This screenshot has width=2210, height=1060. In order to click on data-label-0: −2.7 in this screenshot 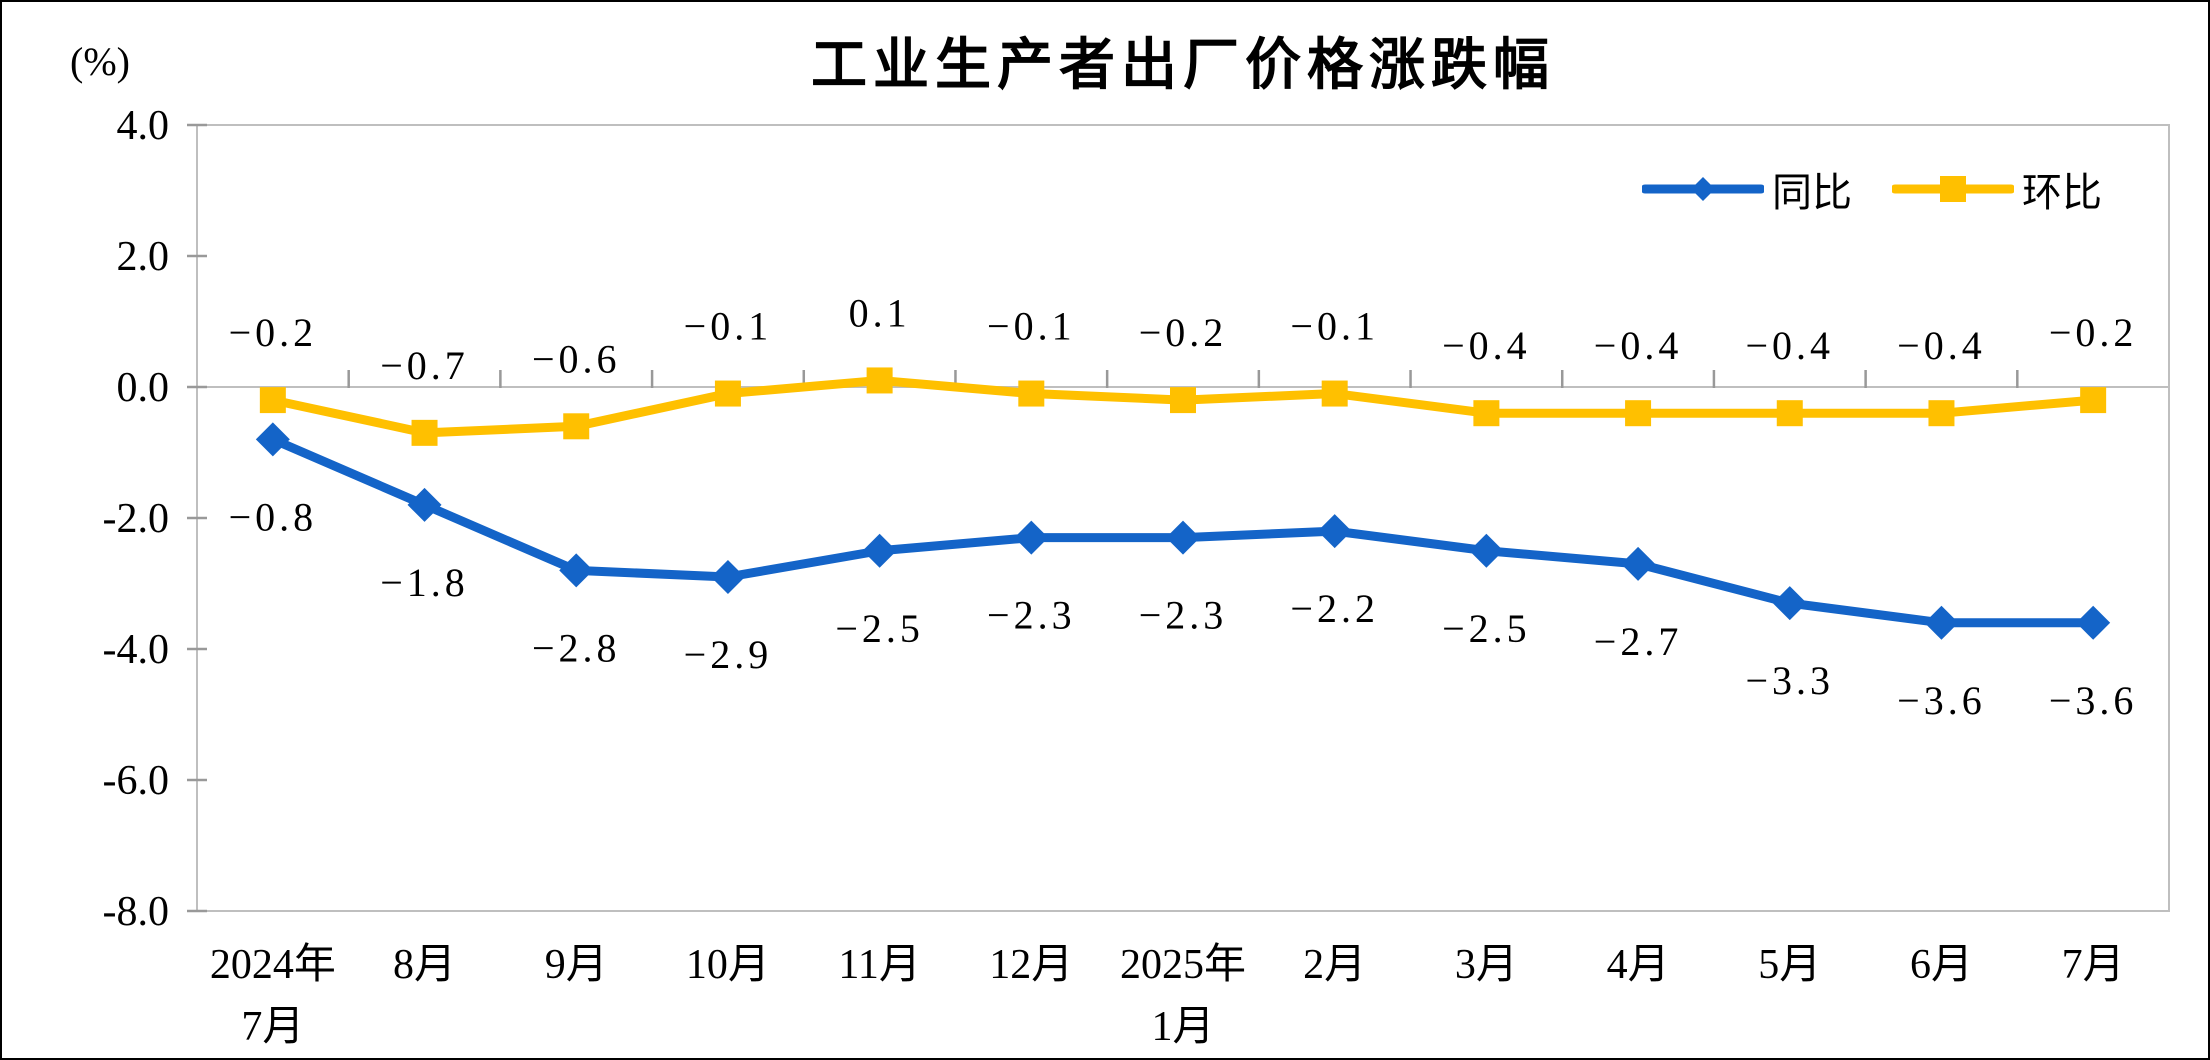, I will do `click(1638, 641)`.